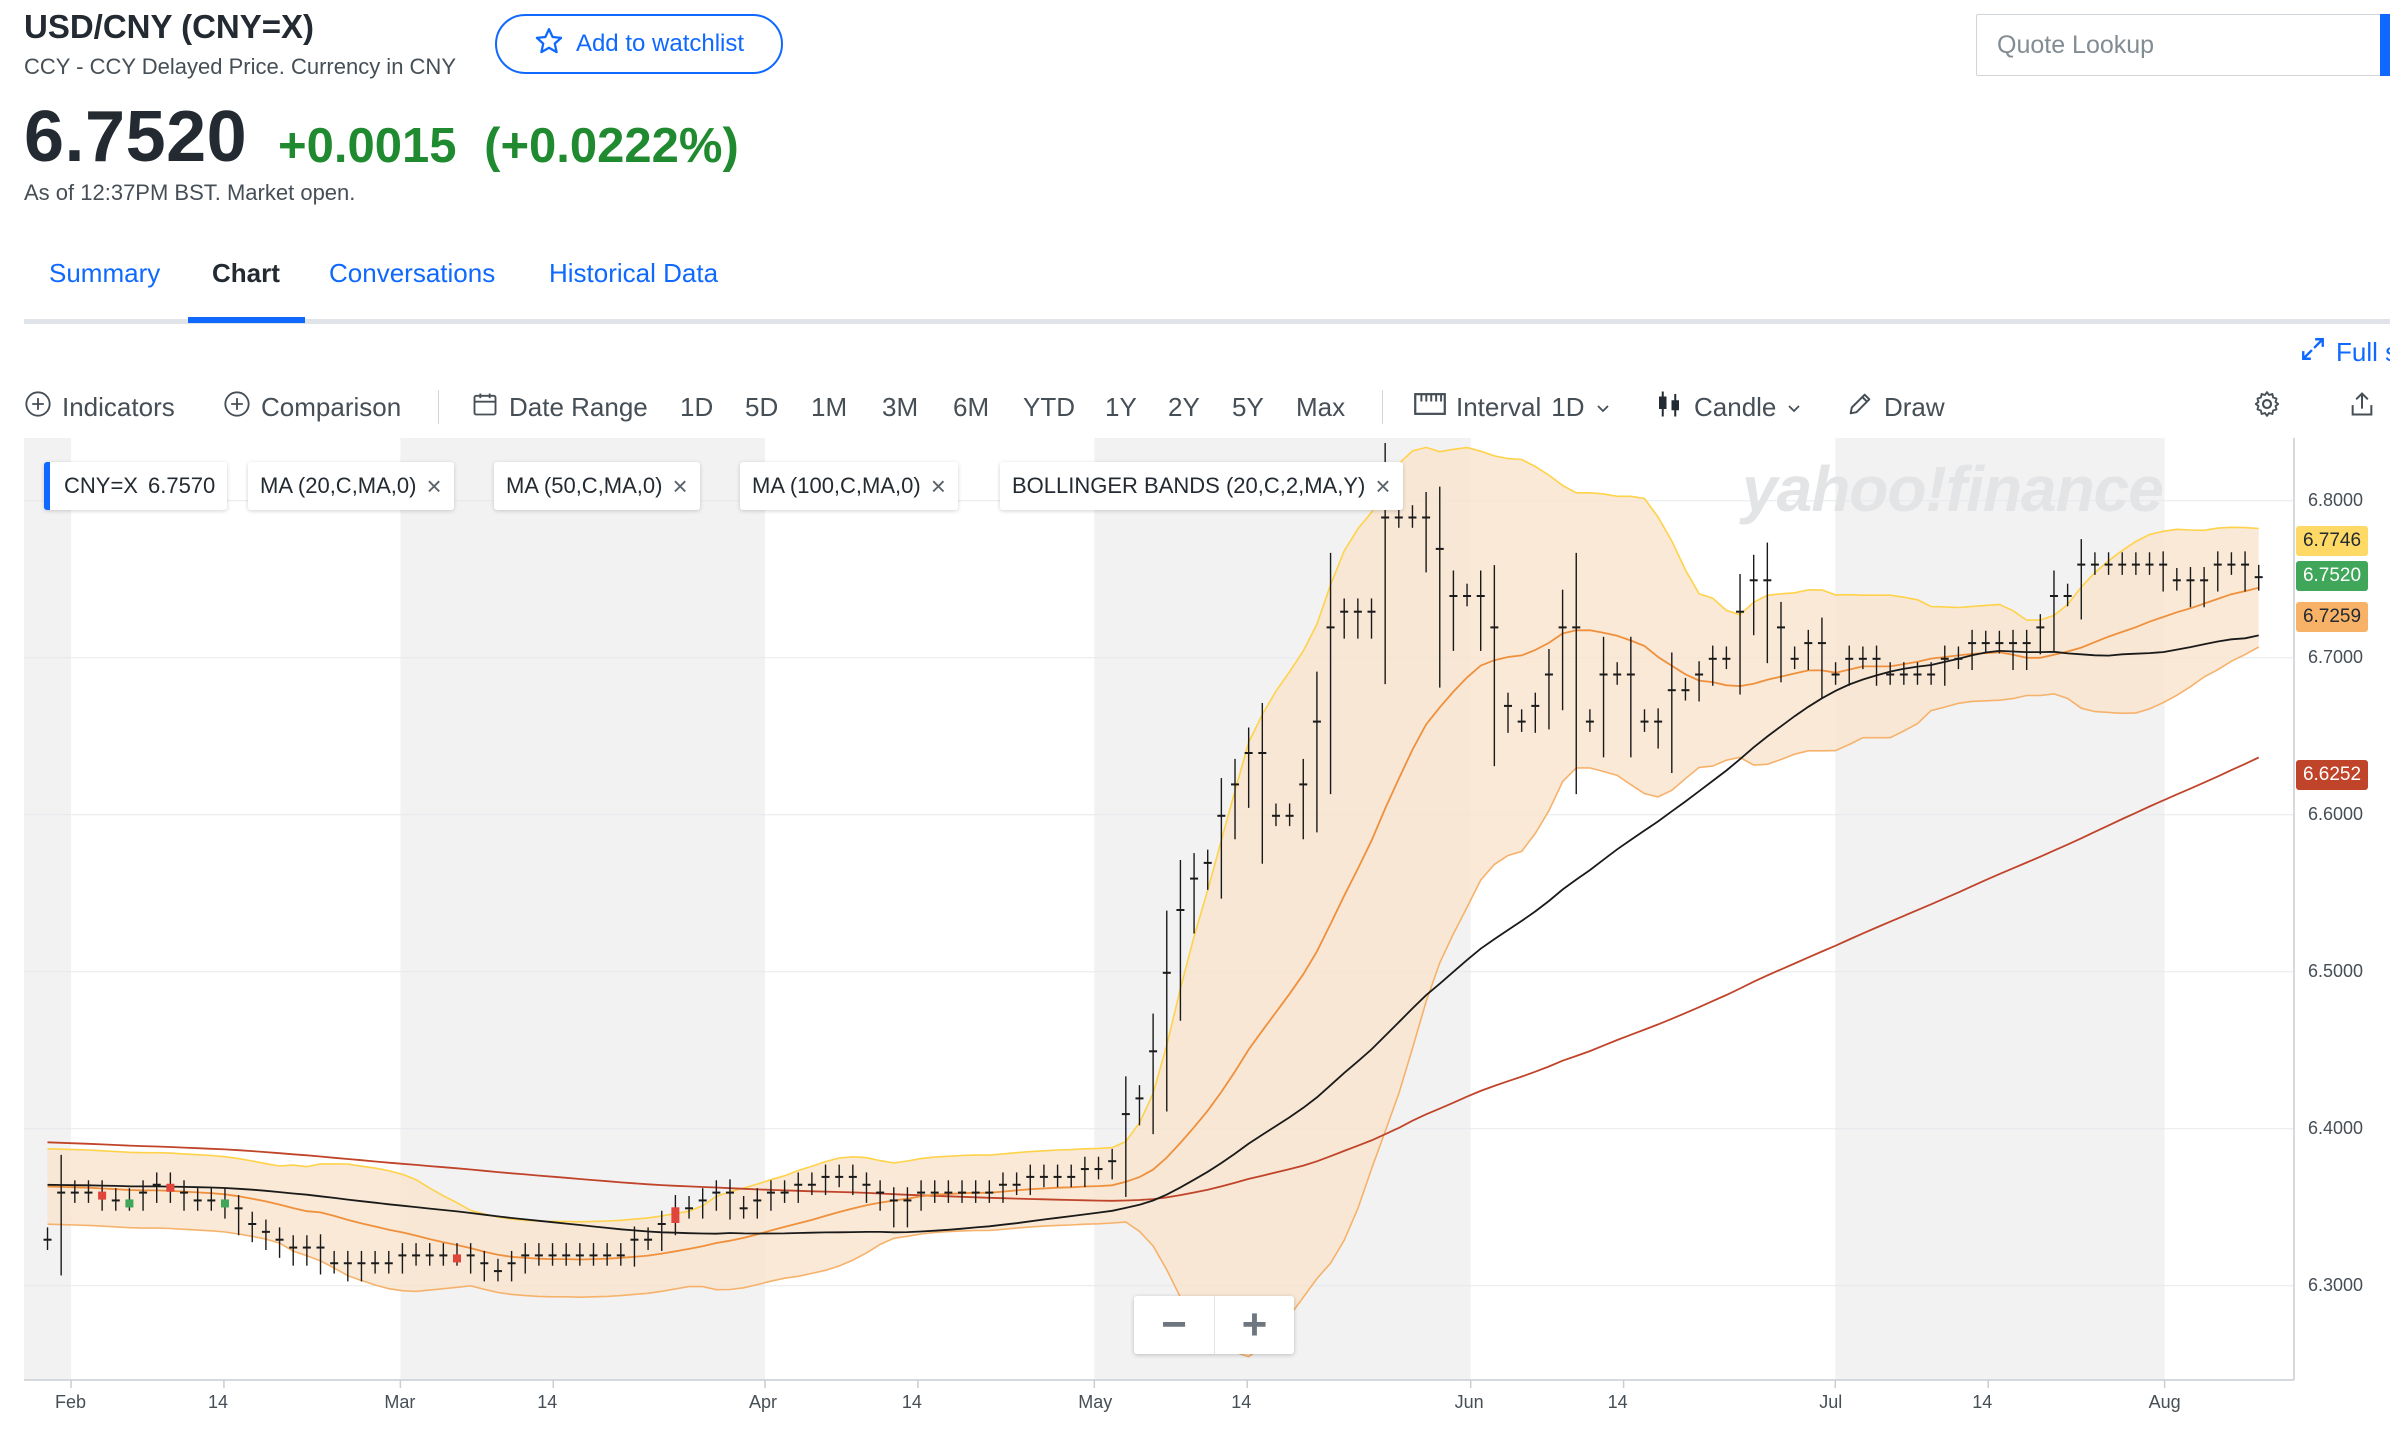 This screenshot has height=1440, width=2390. I want to click on range-3m: 3M, so click(900, 406).